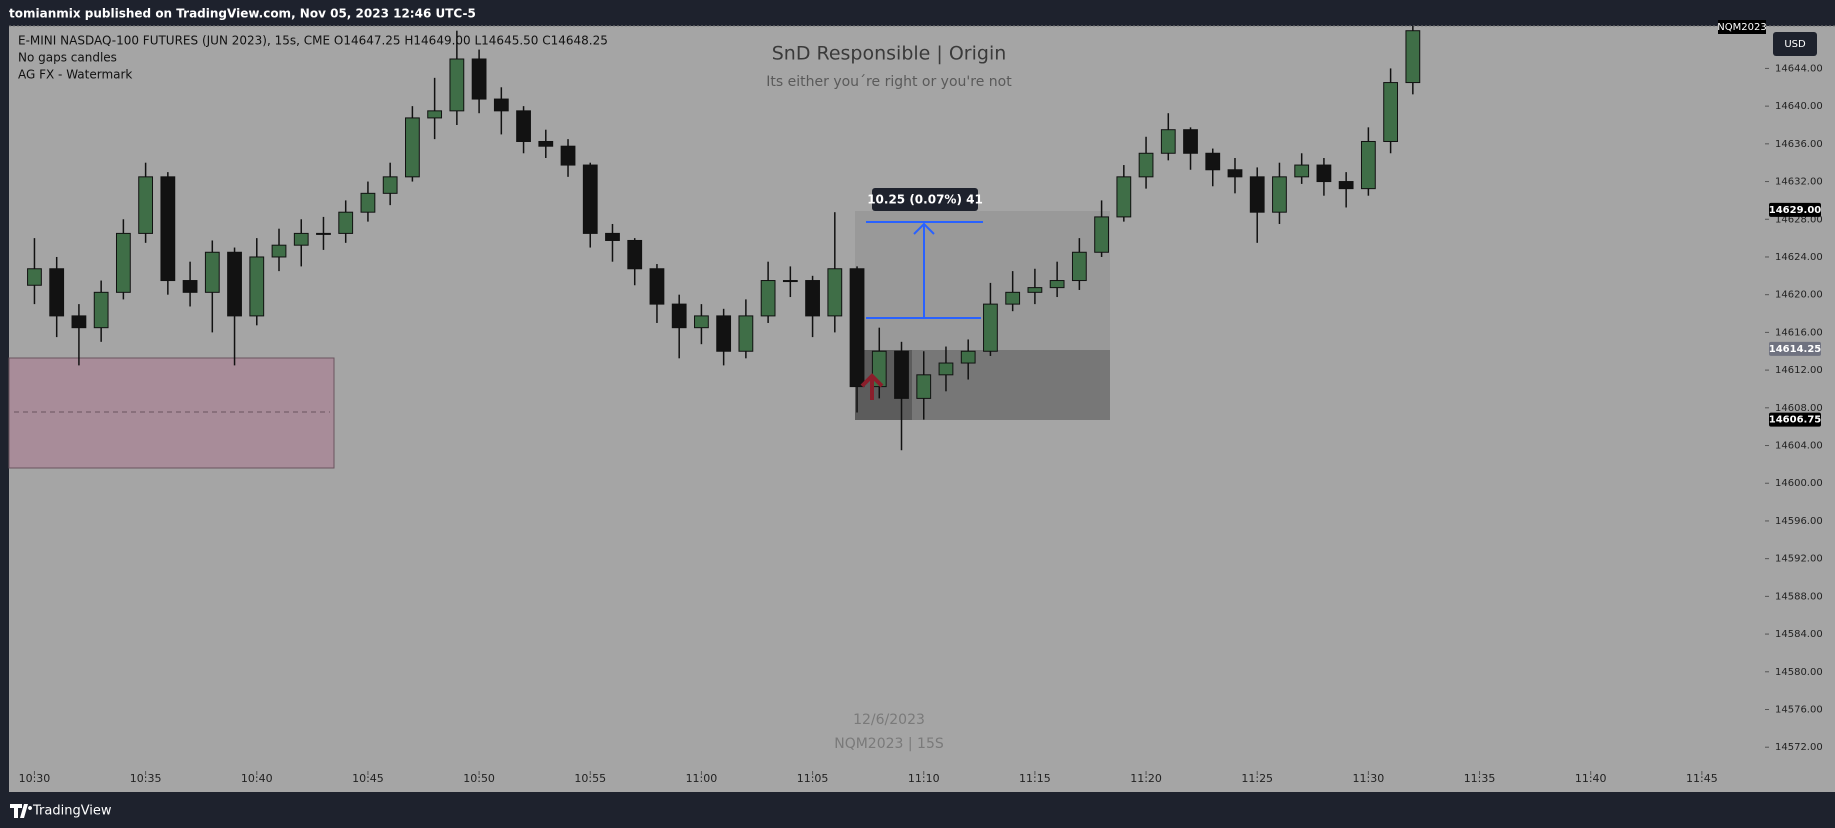 This screenshot has width=1835, height=828. Describe the element at coordinates (1799, 68) in the screenshot. I see `y-tick-label: 14644.00` at that location.